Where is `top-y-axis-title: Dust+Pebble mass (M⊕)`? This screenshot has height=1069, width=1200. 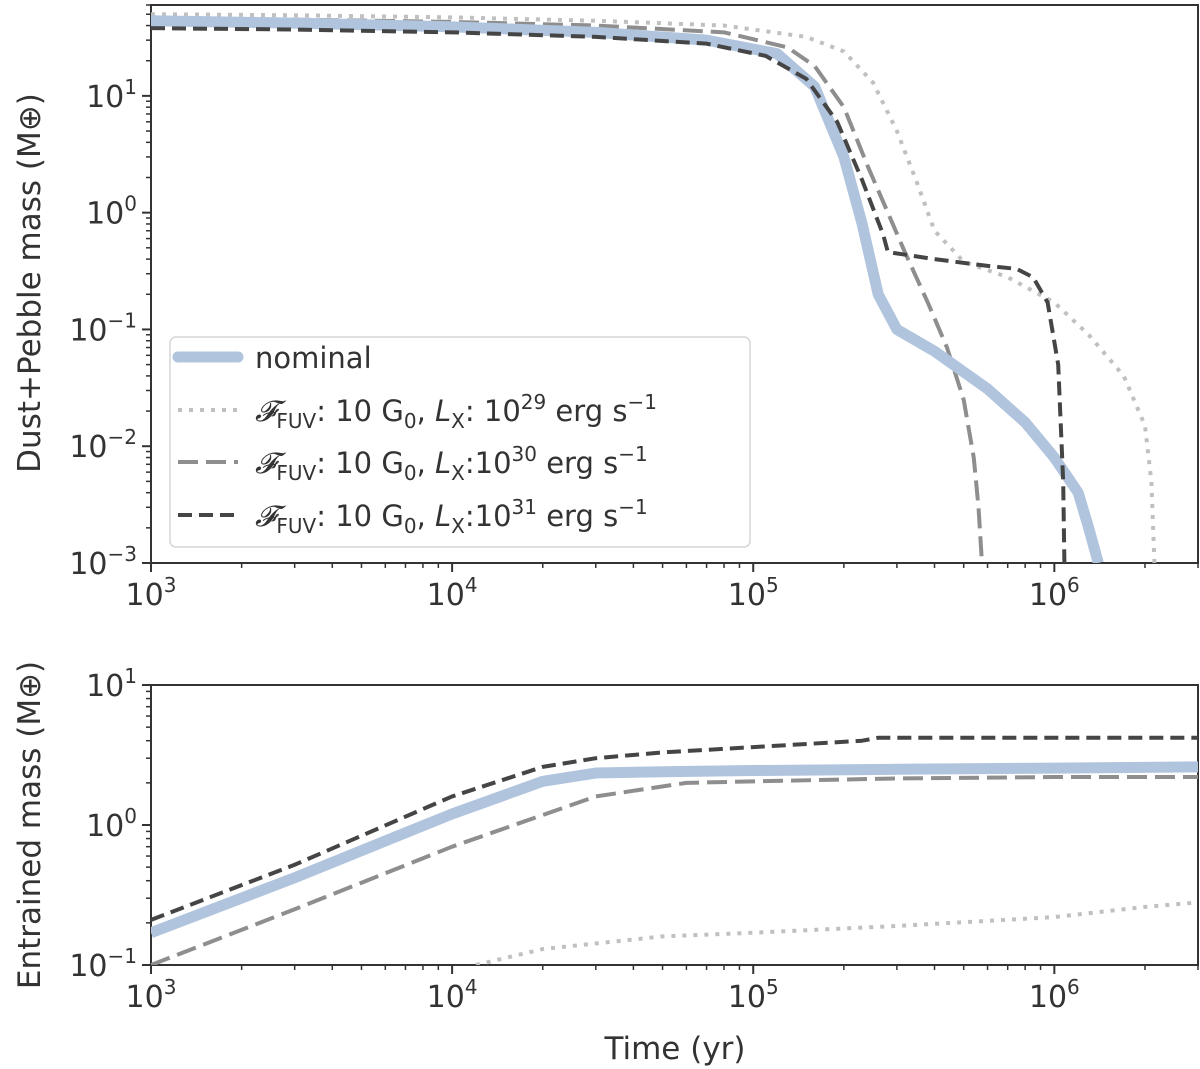
top-y-axis-title: Dust+Pebble mass (M⊕) is located at coordinates (30, 283).